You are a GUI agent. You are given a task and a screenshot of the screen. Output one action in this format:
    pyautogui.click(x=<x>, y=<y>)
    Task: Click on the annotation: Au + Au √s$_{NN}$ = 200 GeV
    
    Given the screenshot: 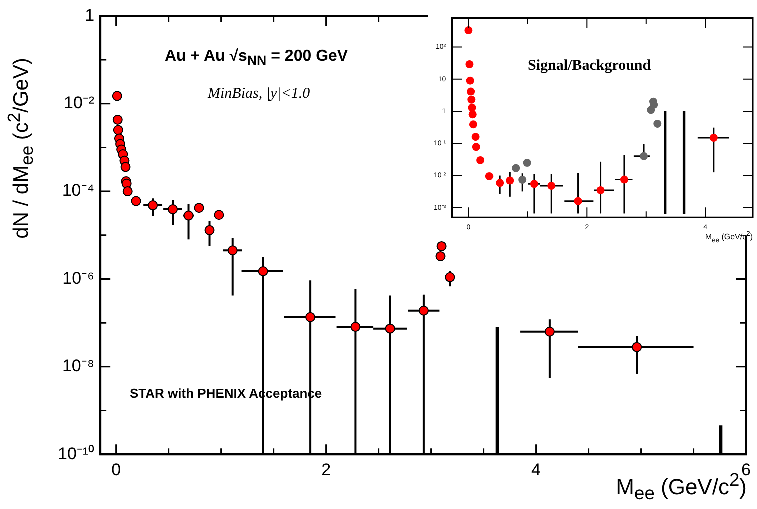 What is the action you would take?
    pyautogui.click(x=256, y=58)
    